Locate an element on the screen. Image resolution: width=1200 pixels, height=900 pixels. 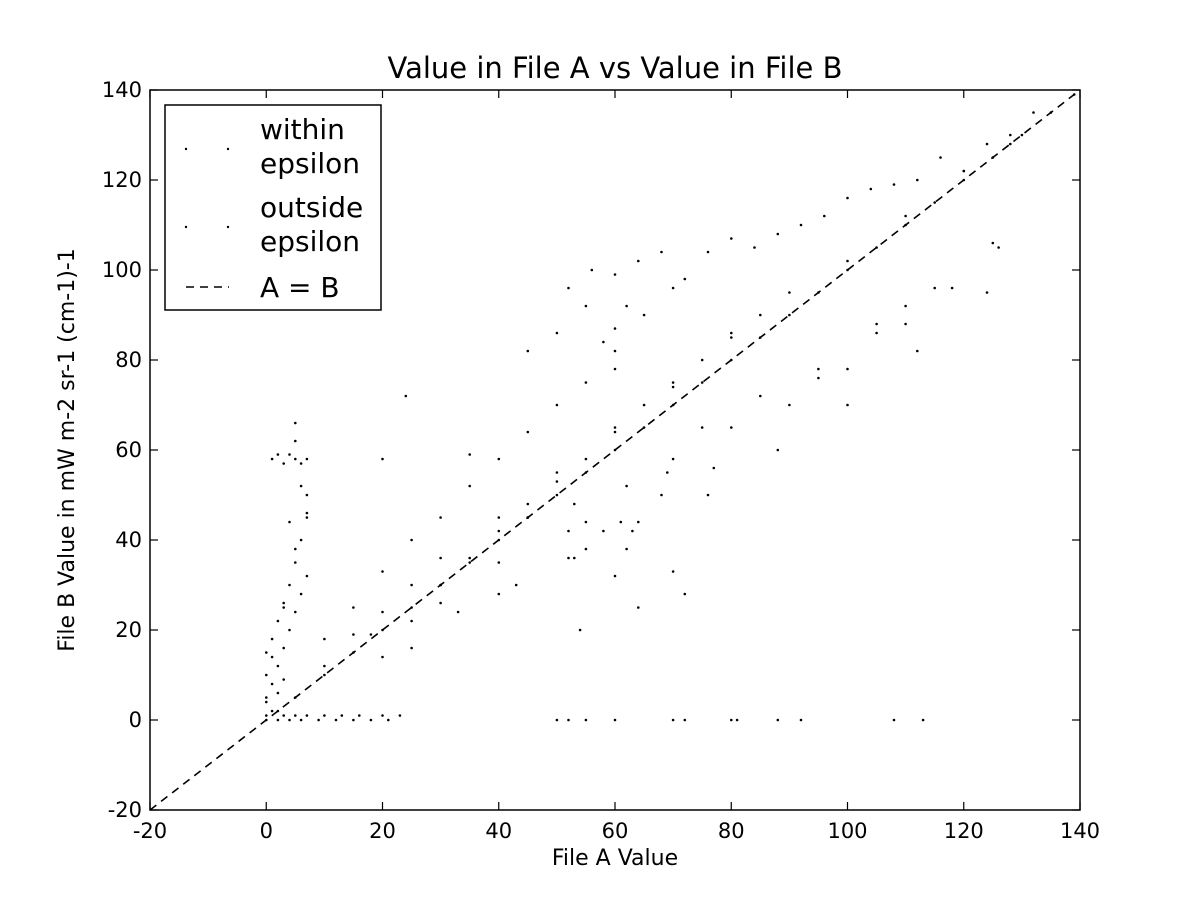
x-tick-label: 20 is located at coordinates (382, 831).